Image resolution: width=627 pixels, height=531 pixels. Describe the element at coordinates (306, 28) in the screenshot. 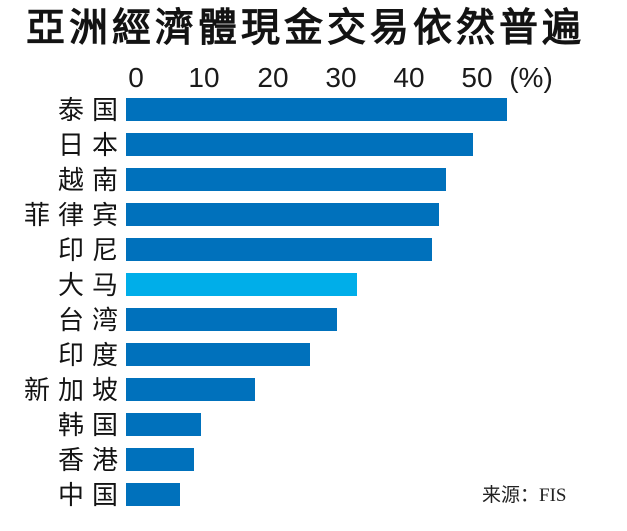

I see `chart-title: 亞洲經濟體現金交易依然普遍` at that location.